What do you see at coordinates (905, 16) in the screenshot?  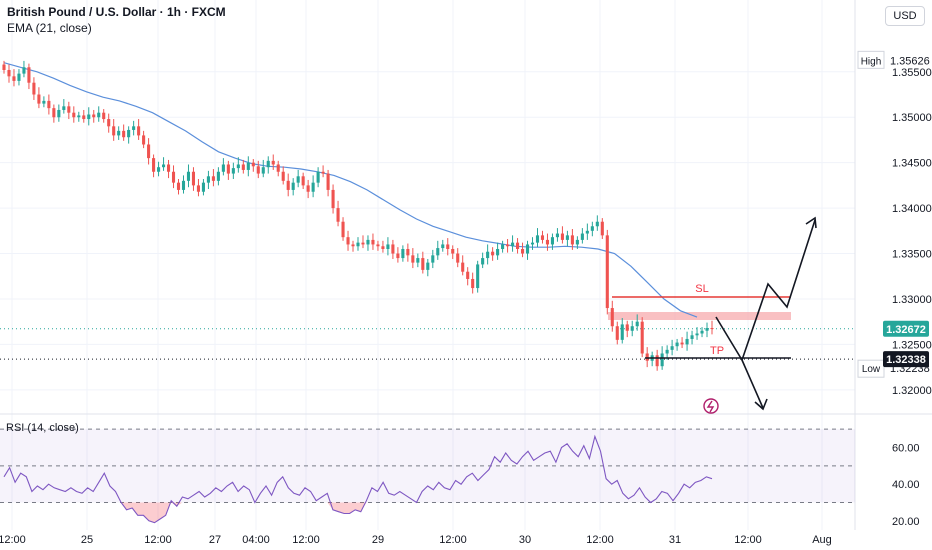 I see `currency-button: USD` at bounding box center [905, 16].